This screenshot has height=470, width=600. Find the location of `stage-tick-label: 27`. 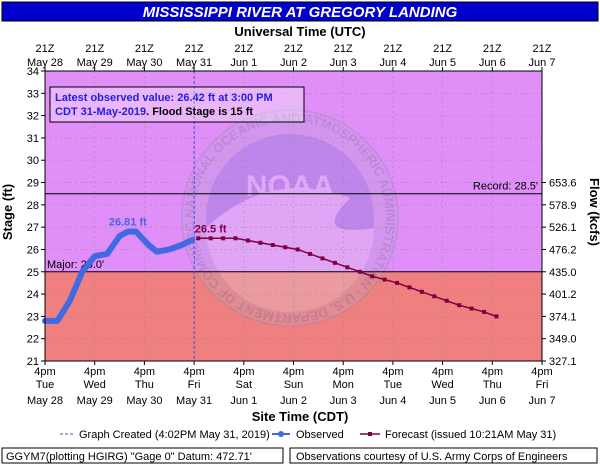

stage-tick-label: 27 is located at coordinates (33, 228).